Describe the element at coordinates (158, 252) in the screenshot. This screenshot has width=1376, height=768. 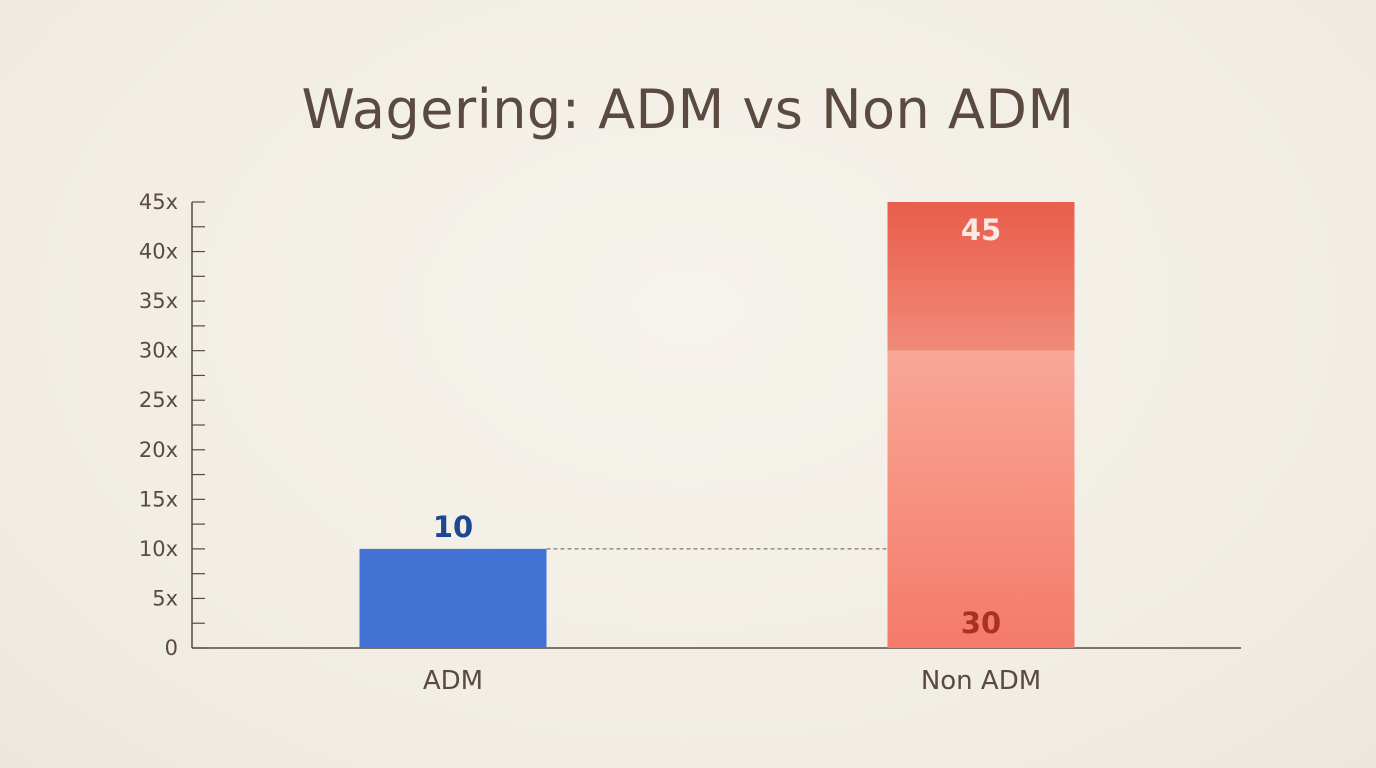
I see `y-tick-label: 40x` at that location.